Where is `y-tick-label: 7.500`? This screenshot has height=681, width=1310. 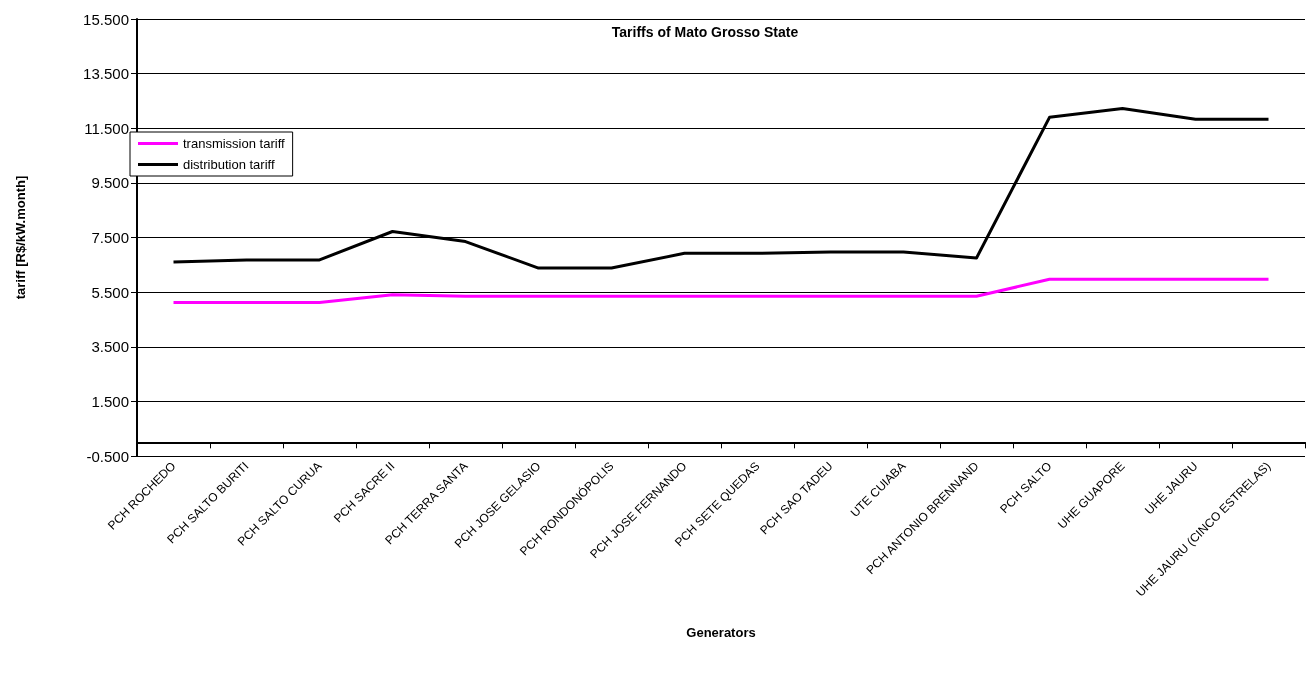
y-tick-label: 7.500 is located at coordinates (110, 237).